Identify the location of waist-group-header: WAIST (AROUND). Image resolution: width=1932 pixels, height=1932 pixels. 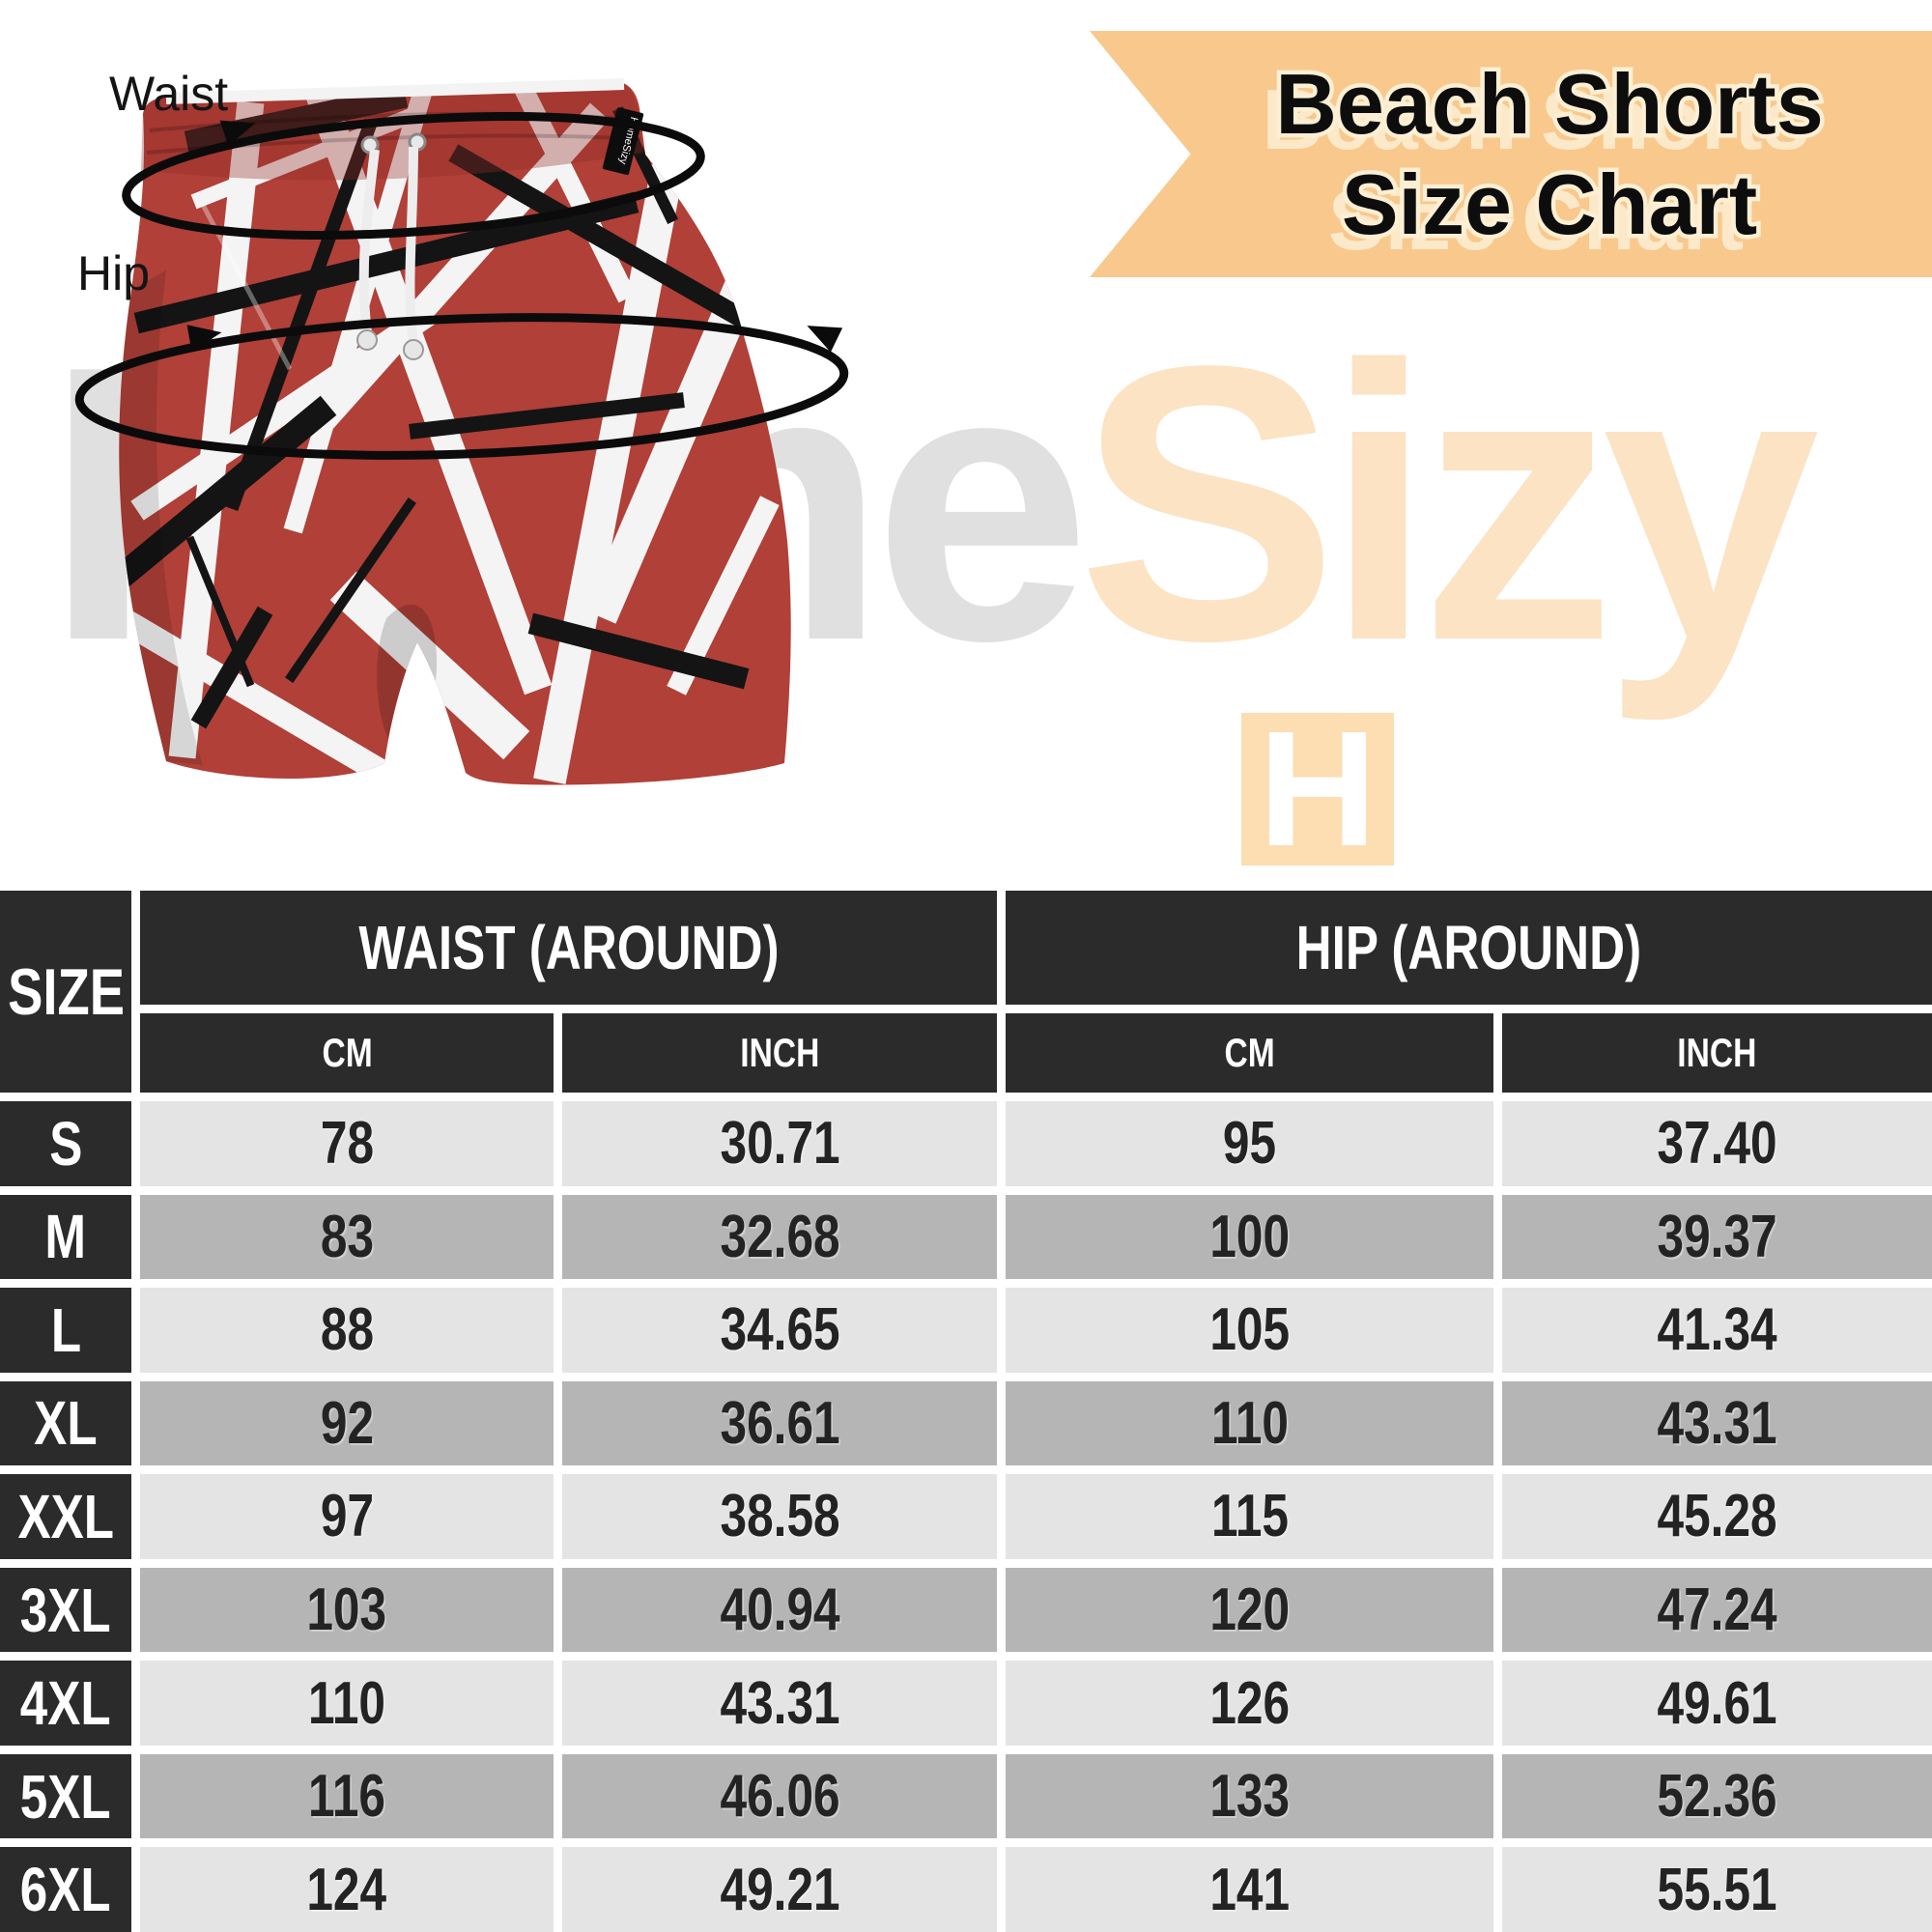
(569, 948).